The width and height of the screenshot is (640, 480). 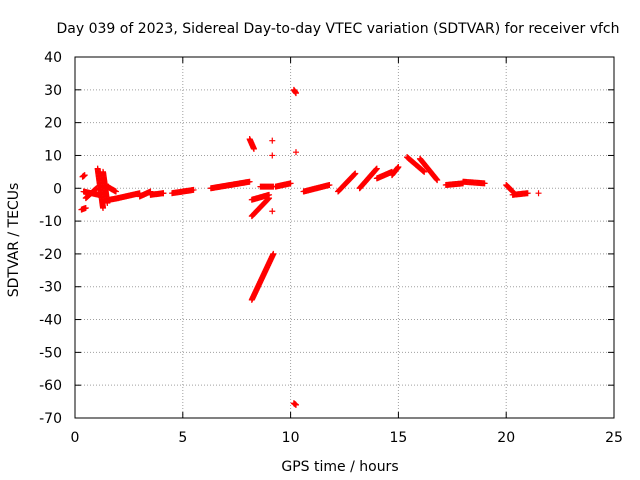 I want to click on y-tick-label: -70, so click(x=50, y=419).